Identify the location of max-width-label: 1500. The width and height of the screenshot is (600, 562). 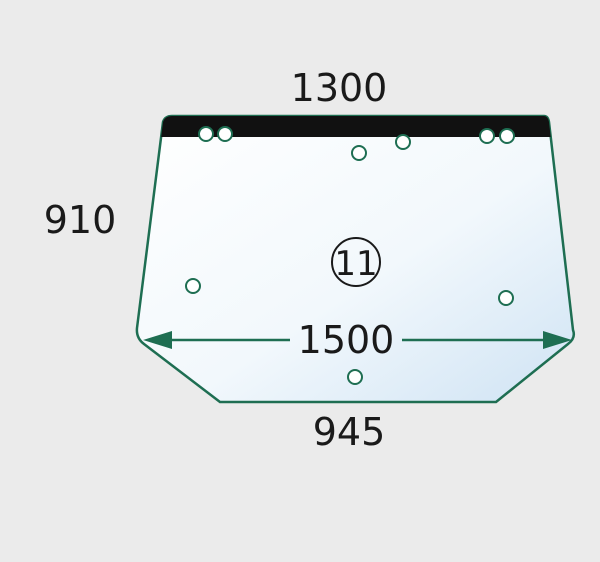
(346, 340).